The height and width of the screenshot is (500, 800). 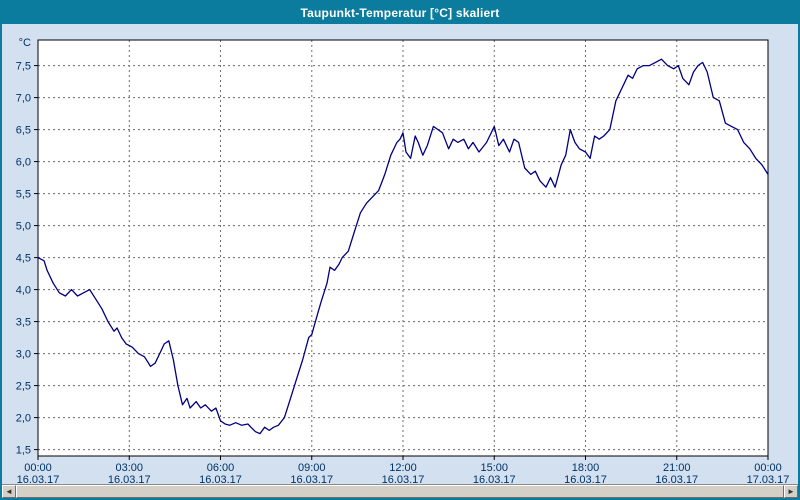 I want to click on svg-text: 1,5, so click(x=23, y=451).